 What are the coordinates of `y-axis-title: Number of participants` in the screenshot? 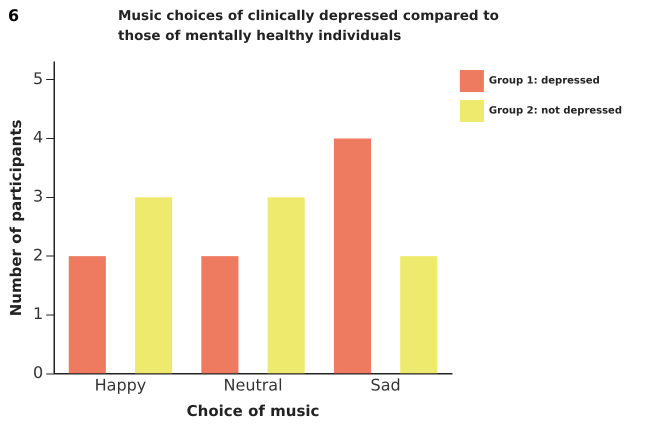 It's located at (15, 217).